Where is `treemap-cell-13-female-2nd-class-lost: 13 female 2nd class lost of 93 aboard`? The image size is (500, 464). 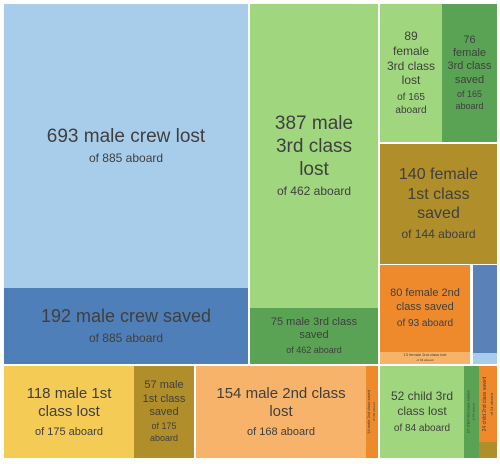 treemap-cell-13-female-2nd-class-lost: 13 female 2nd class lost of 93 aboard is located at coordinates (425, 358).